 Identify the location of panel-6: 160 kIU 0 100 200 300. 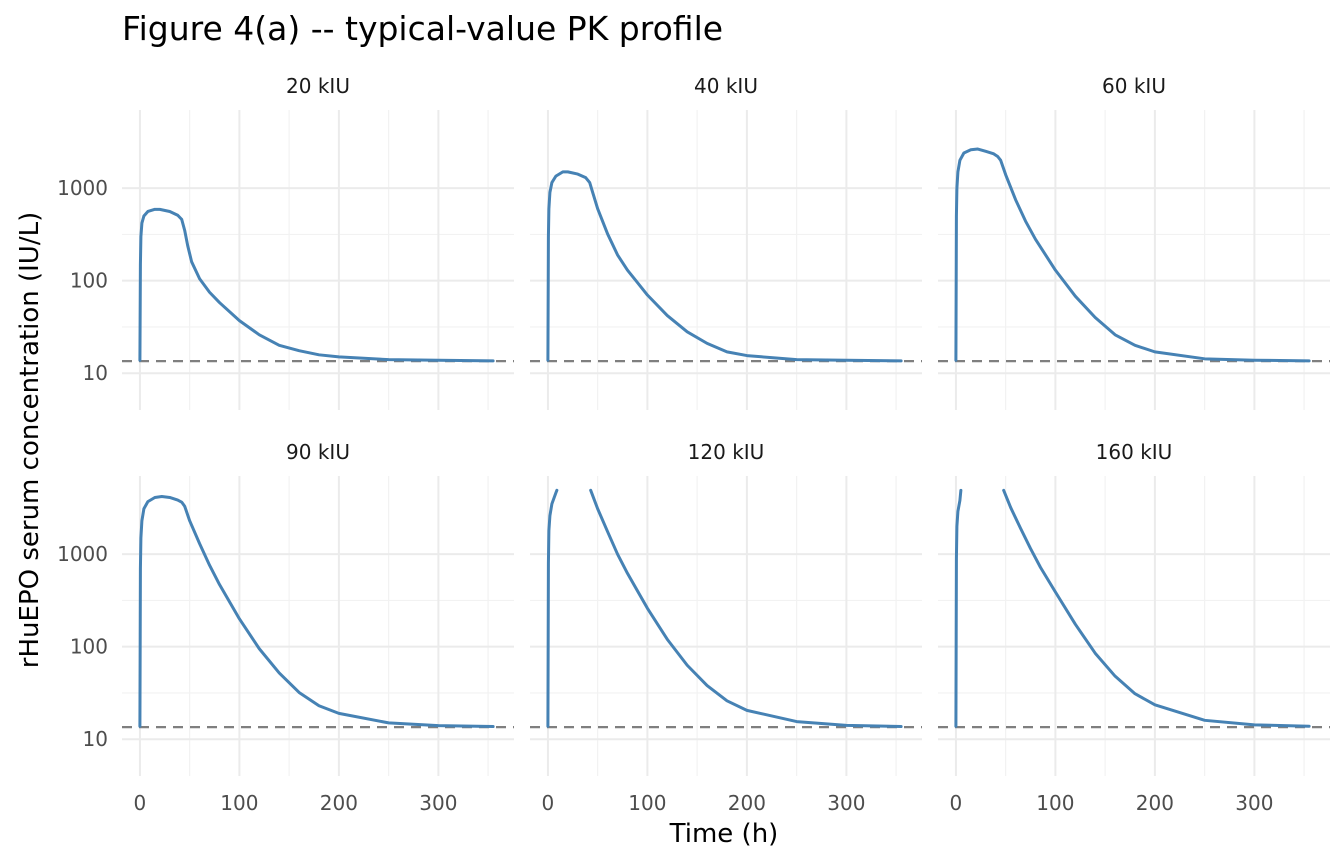
(1134, 627).